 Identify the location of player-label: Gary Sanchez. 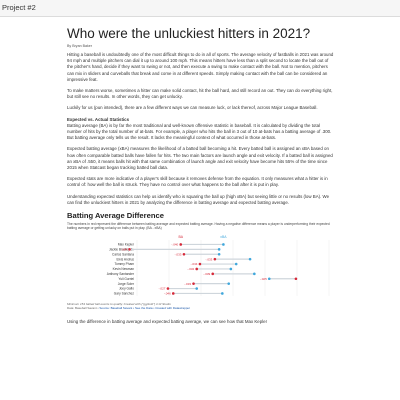
(124, 294).